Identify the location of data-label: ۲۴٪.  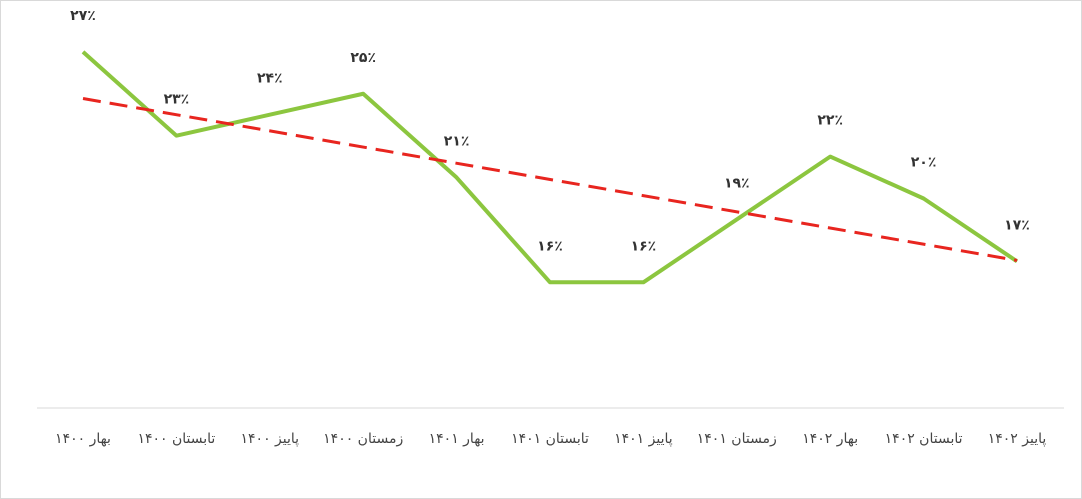
(270, 79).